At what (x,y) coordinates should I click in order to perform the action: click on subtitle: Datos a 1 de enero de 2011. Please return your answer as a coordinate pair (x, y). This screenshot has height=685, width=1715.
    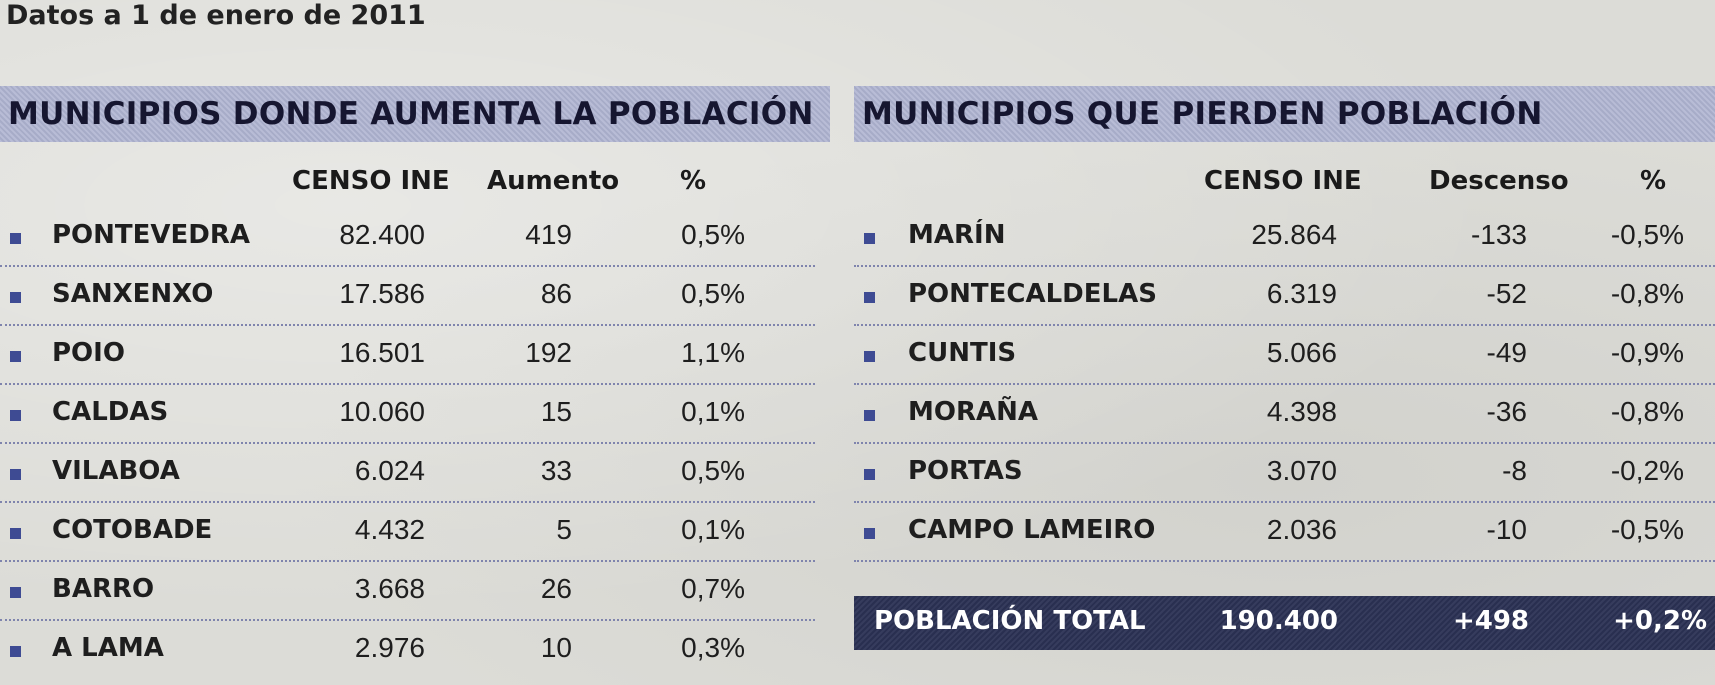
    Looking at the image, I should click on (216, 15).